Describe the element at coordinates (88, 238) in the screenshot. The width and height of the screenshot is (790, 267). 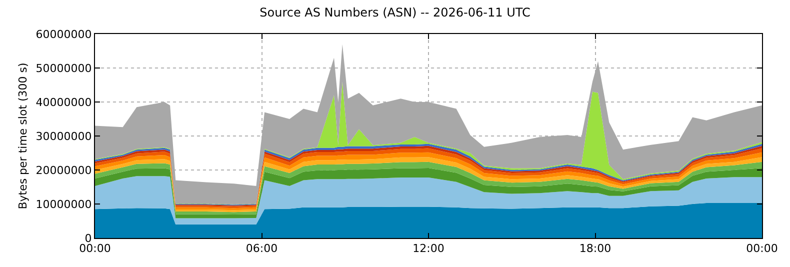
I see `y-tick-label: 0` at that location.